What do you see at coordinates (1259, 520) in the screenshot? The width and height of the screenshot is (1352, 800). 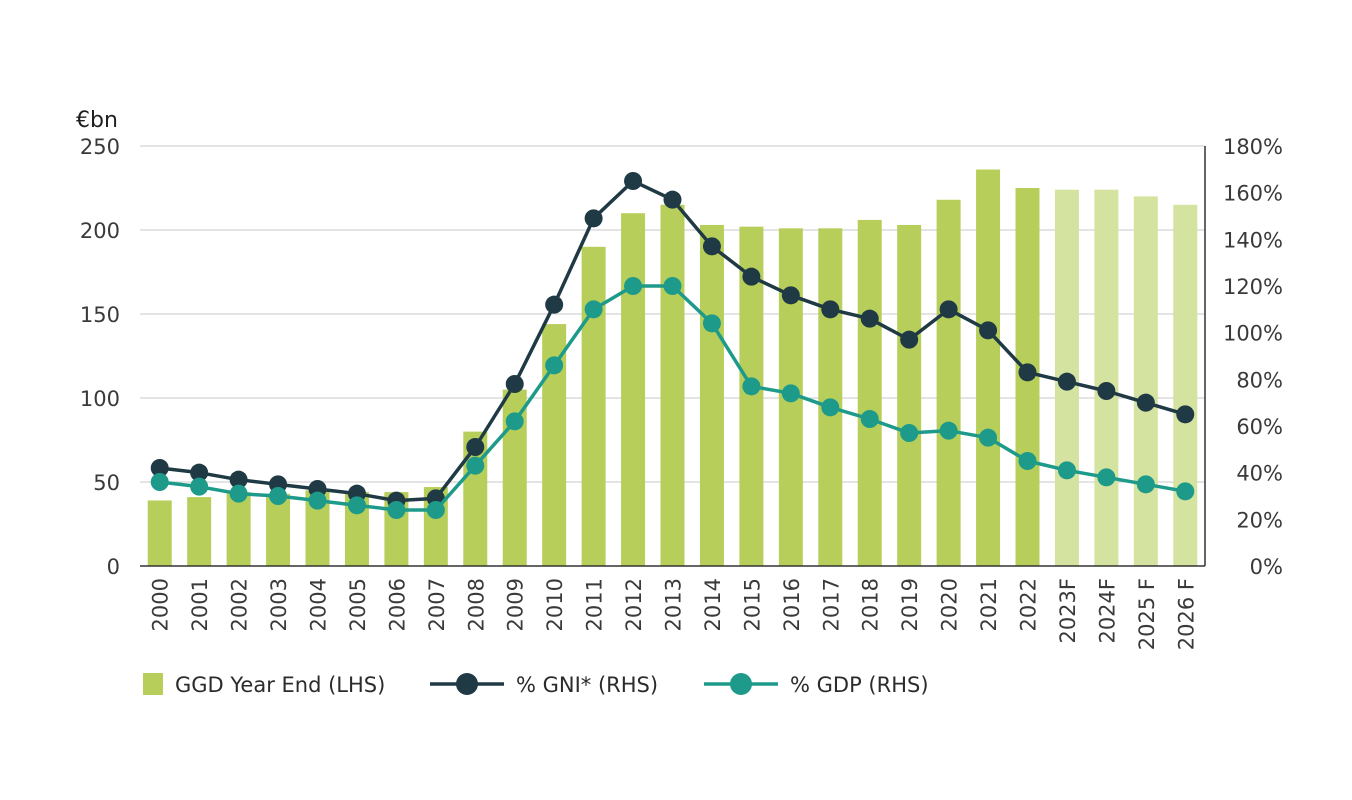 I see `right-tick-label: 20%` at bounding box center [1259, 520].